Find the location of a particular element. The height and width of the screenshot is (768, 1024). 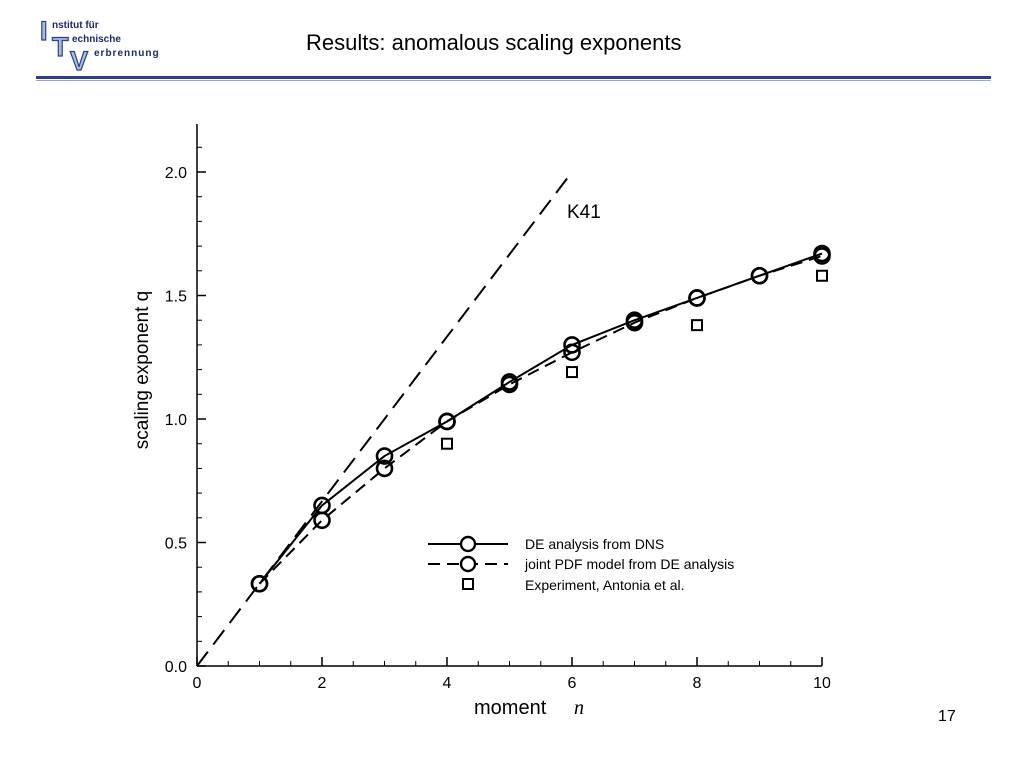

logo-line-2: echnische is located at coordinates (96, 39).